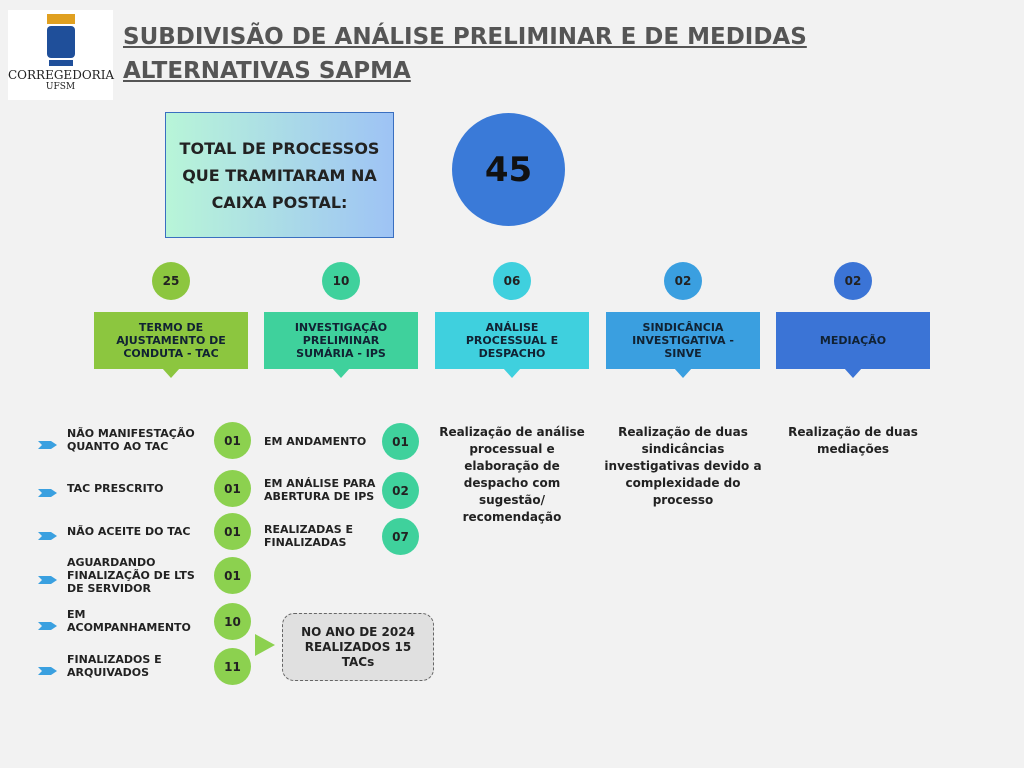 The height and width of the screenshot is (768, 1024). Describe the element at coordinates (512, 281) in the screenshot. I see `category-count: 06` at that location.